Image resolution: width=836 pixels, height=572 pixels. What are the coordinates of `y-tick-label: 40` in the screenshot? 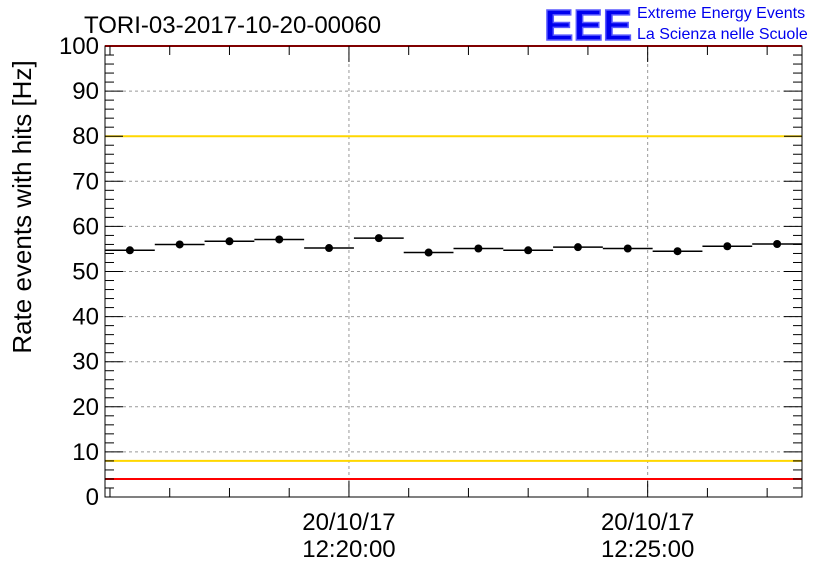 It's located at (85, 317).